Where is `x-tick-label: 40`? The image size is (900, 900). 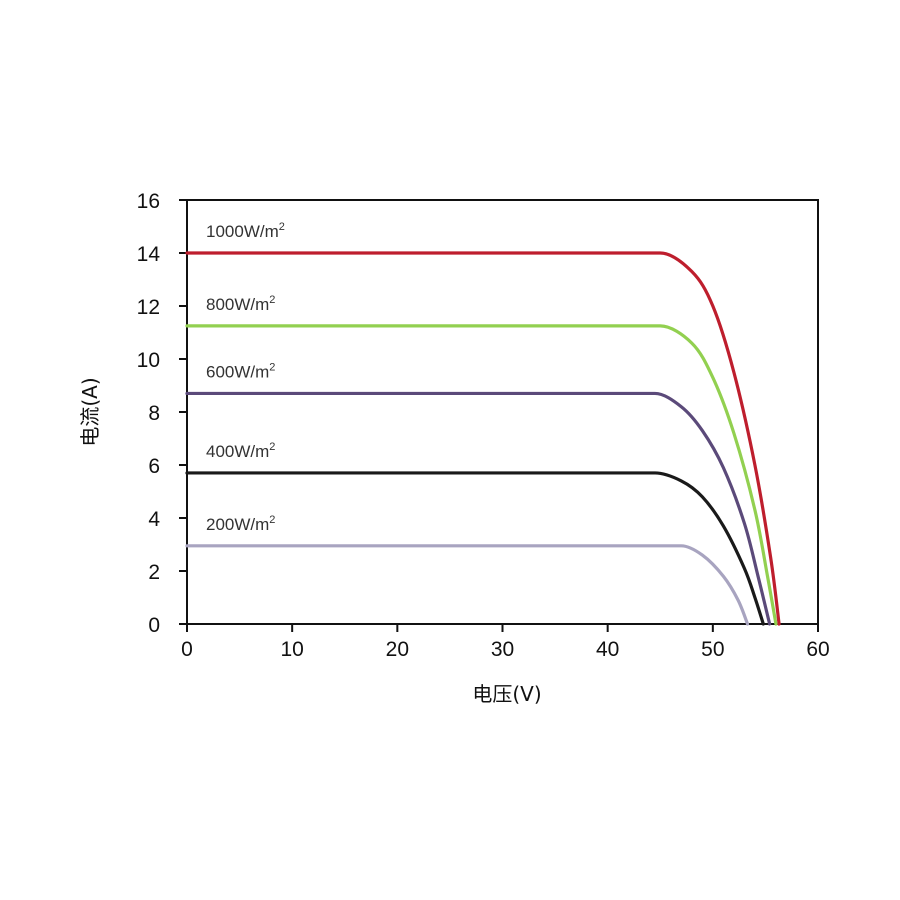 x-tick-label: 40 is located at coordinates (607, 649).